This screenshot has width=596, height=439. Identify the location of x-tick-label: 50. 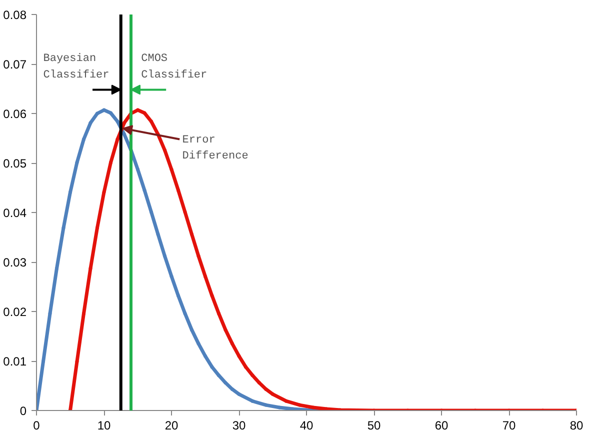
(374, 425).